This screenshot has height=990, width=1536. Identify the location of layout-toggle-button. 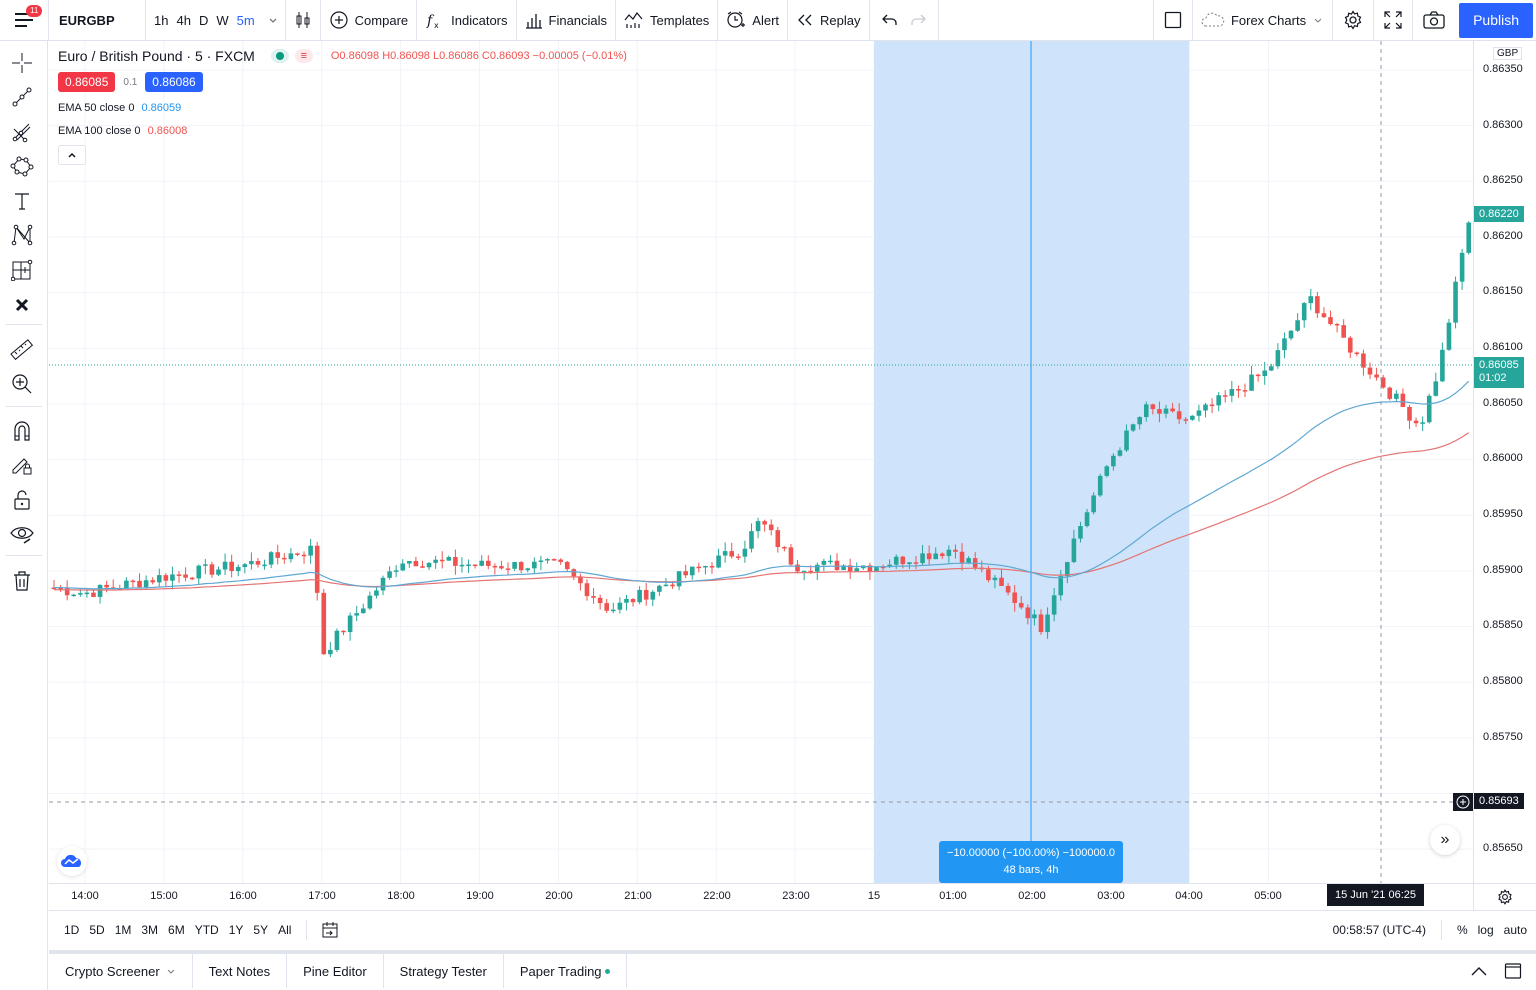
(1173, 20).